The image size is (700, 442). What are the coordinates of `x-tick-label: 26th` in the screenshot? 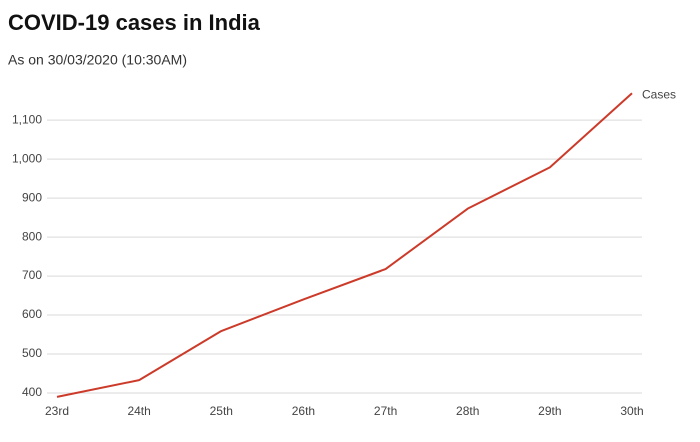 It's located at (303, 411).